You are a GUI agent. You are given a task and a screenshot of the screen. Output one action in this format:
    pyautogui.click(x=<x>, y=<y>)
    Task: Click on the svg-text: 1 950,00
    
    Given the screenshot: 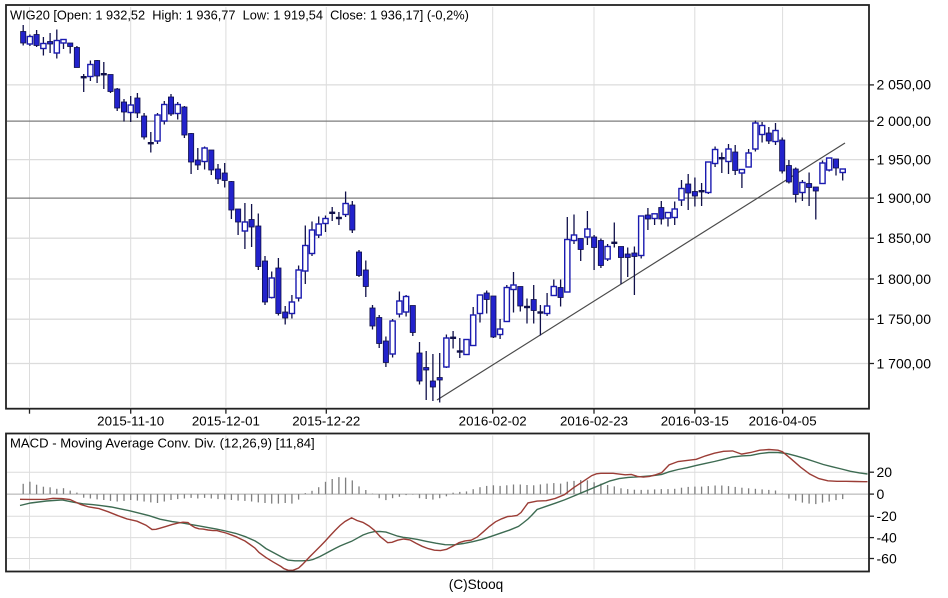 What is the action you would take?
    pyautogui.click(x=904, y=159)
    